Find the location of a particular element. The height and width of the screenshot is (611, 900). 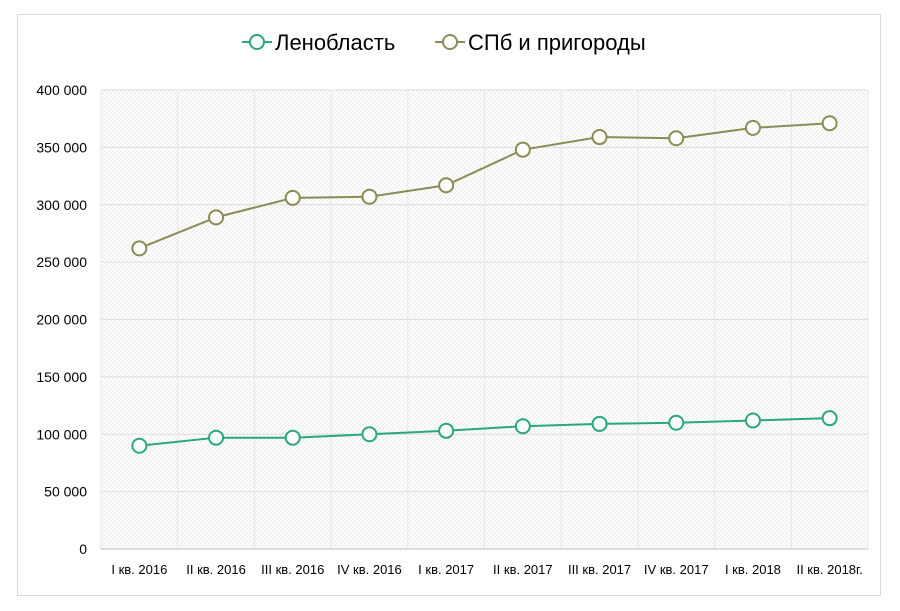

x-tick-label: I кв. 2017 is located at coordinates (446, 569).